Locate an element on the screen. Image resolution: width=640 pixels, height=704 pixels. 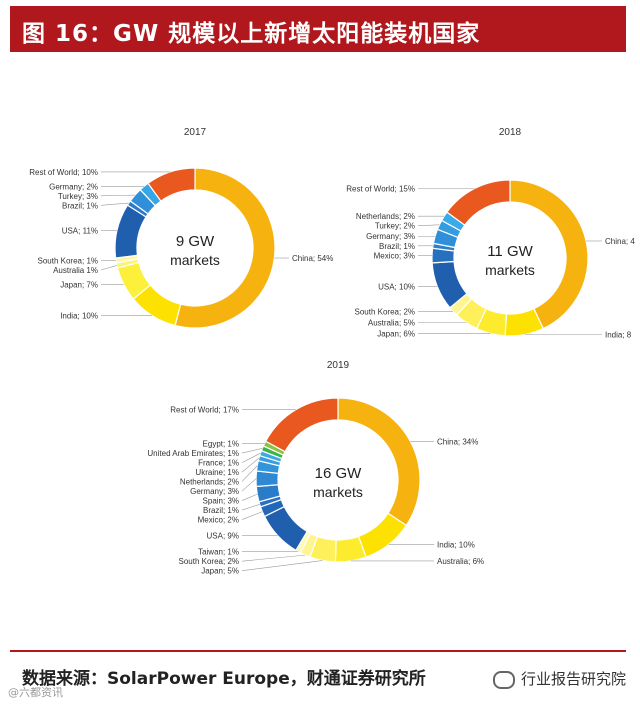
slice-label: China; 34% is located at coordinates (457, 441).